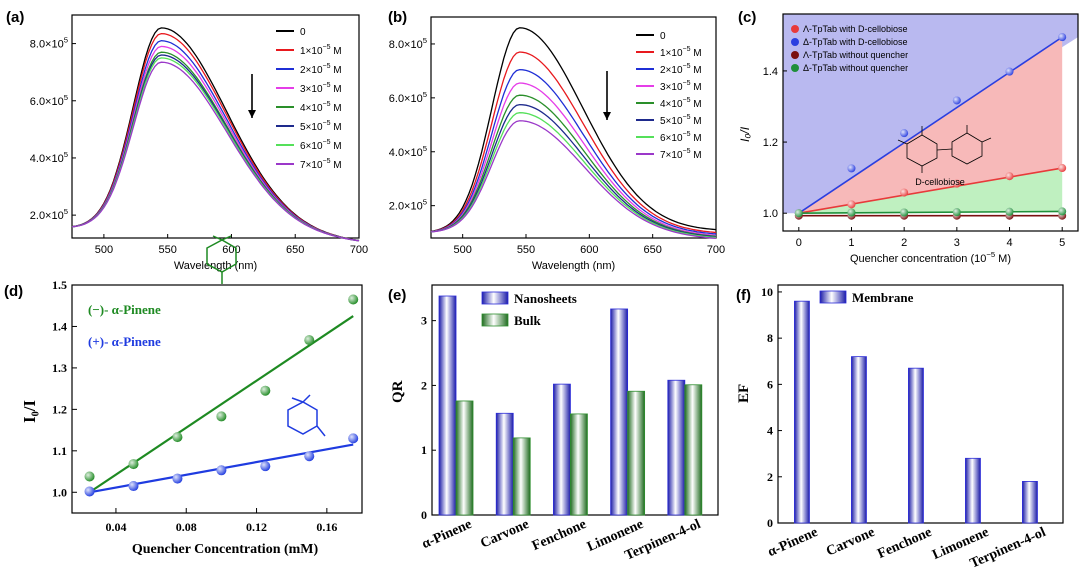  Describe the element at coordinates (770, 143) in the screenshot. I see `c-y-tick-label: 1.2` at that location.